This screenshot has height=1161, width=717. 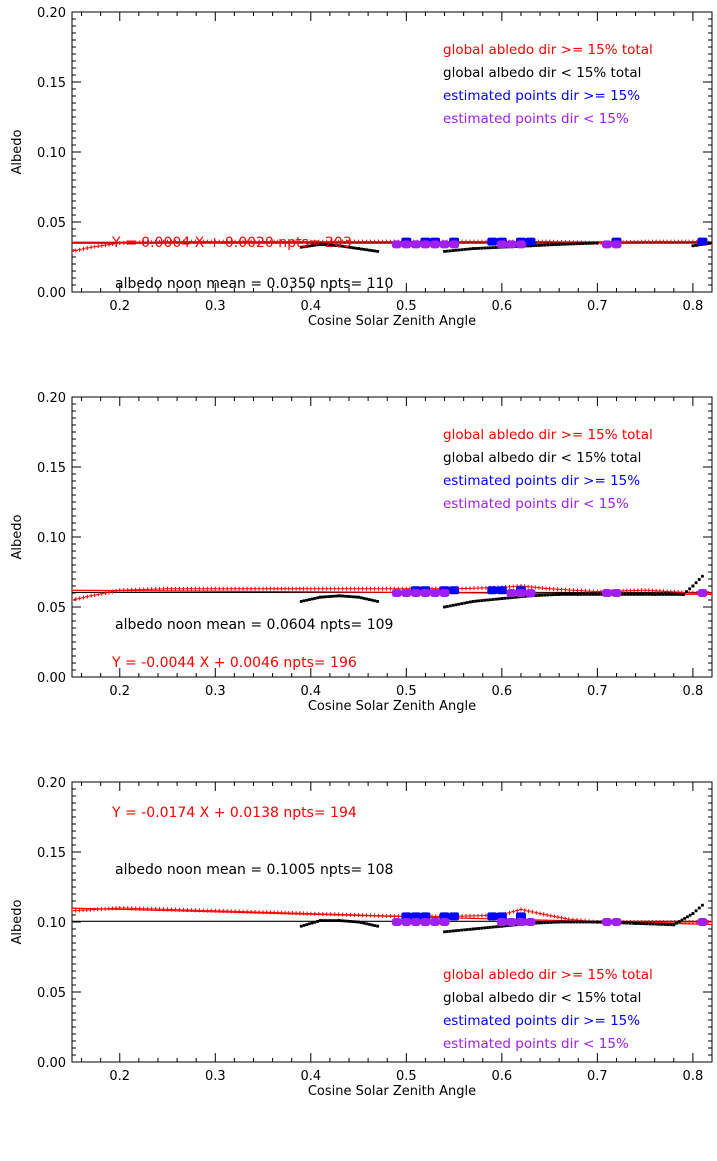 I want to click on y-tick-label: 0.15, so click(x=51, y=853).